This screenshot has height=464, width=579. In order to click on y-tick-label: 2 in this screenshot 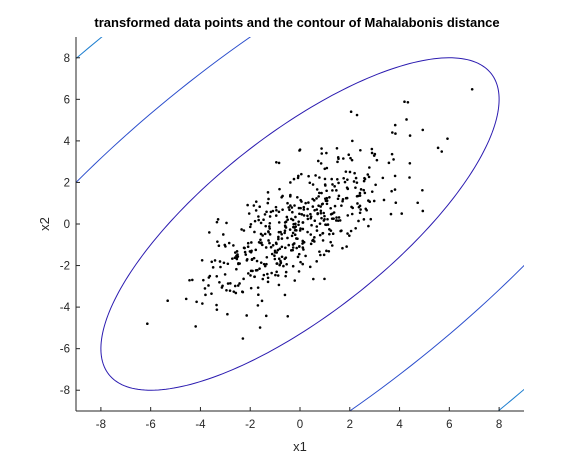, I will do `click(67, 183)`.